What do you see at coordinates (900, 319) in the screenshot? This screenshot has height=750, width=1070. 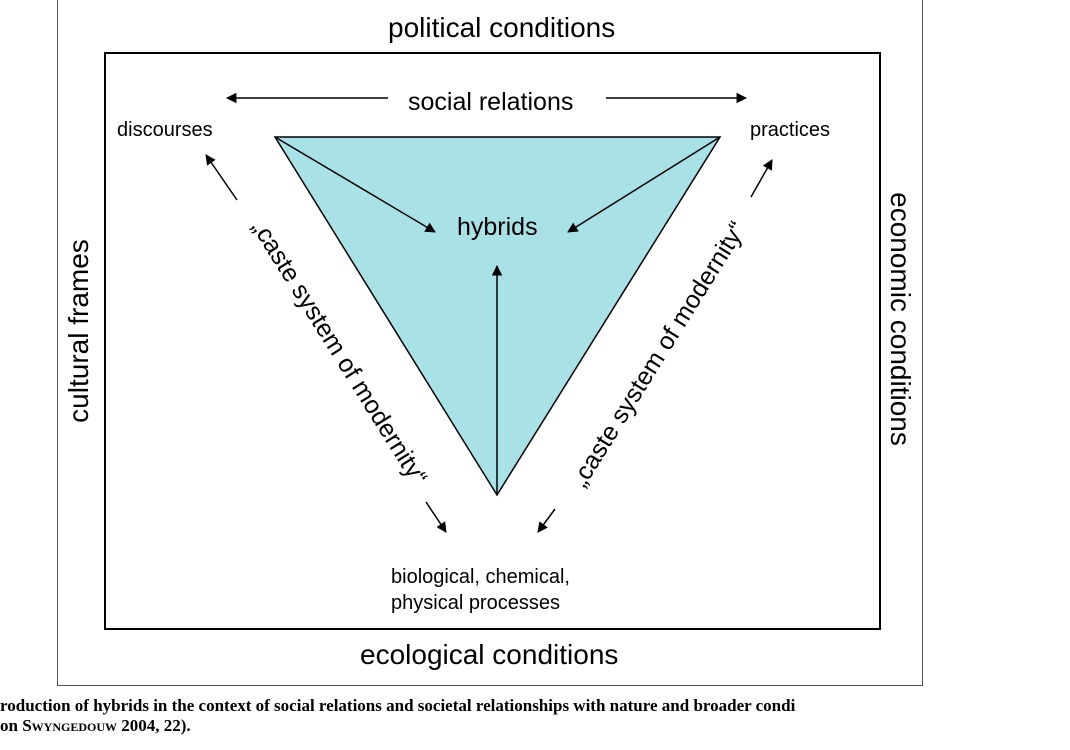 I see `economic-conditions-label: economic conditions` at bounding box center [900, 319].